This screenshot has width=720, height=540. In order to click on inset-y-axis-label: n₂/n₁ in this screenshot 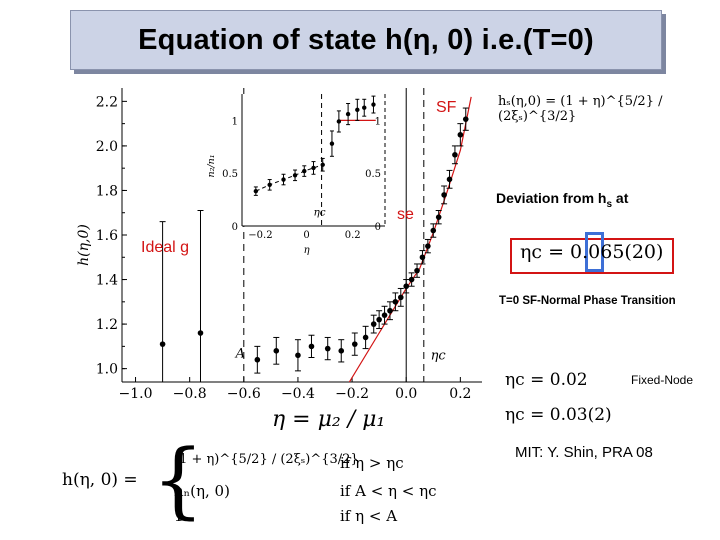, I will do `click(211, 165)`.